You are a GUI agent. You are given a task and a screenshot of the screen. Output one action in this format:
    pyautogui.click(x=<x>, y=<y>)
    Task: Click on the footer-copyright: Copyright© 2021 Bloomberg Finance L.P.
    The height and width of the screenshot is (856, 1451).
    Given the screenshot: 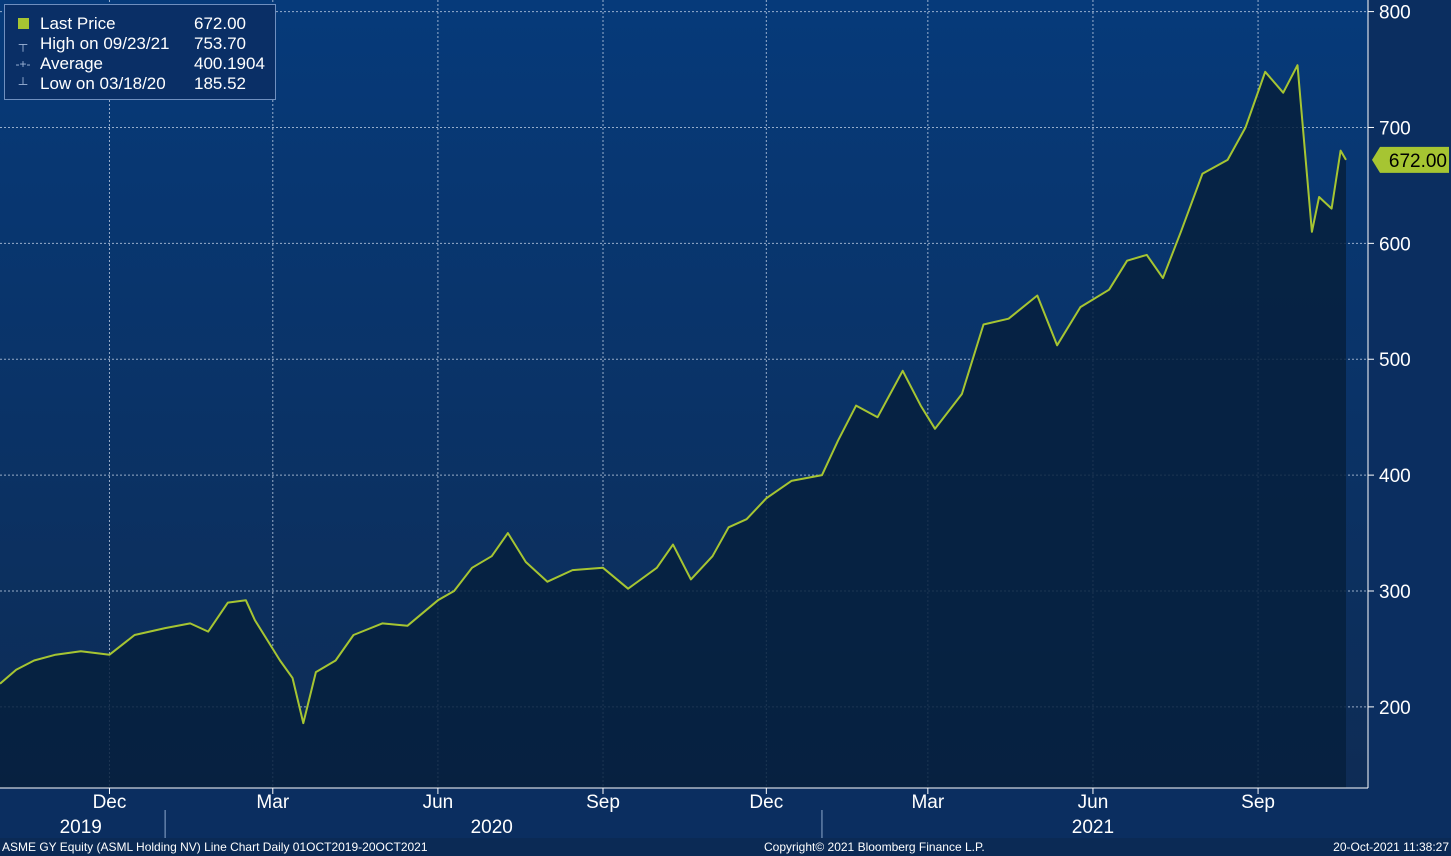 What is the action you would take?
    pyautogui.click(x=874, y=847)
    